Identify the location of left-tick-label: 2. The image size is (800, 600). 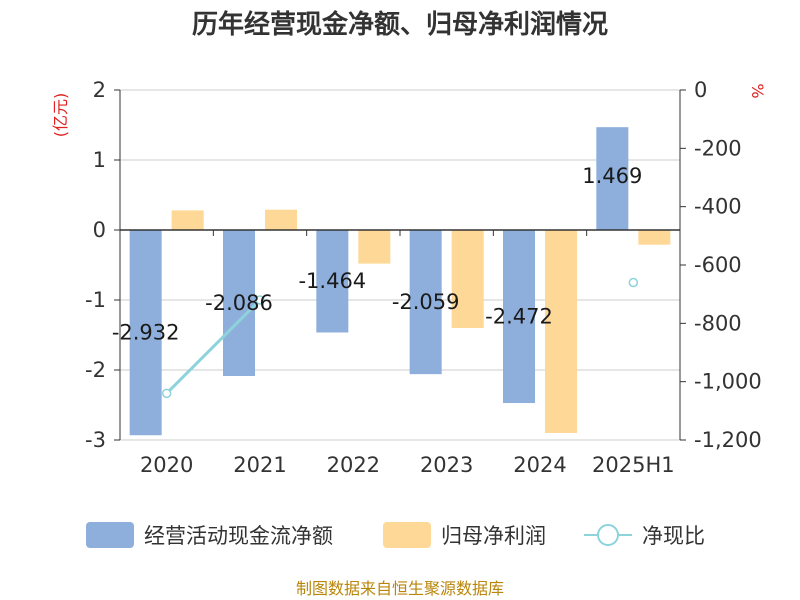
(99, 90).